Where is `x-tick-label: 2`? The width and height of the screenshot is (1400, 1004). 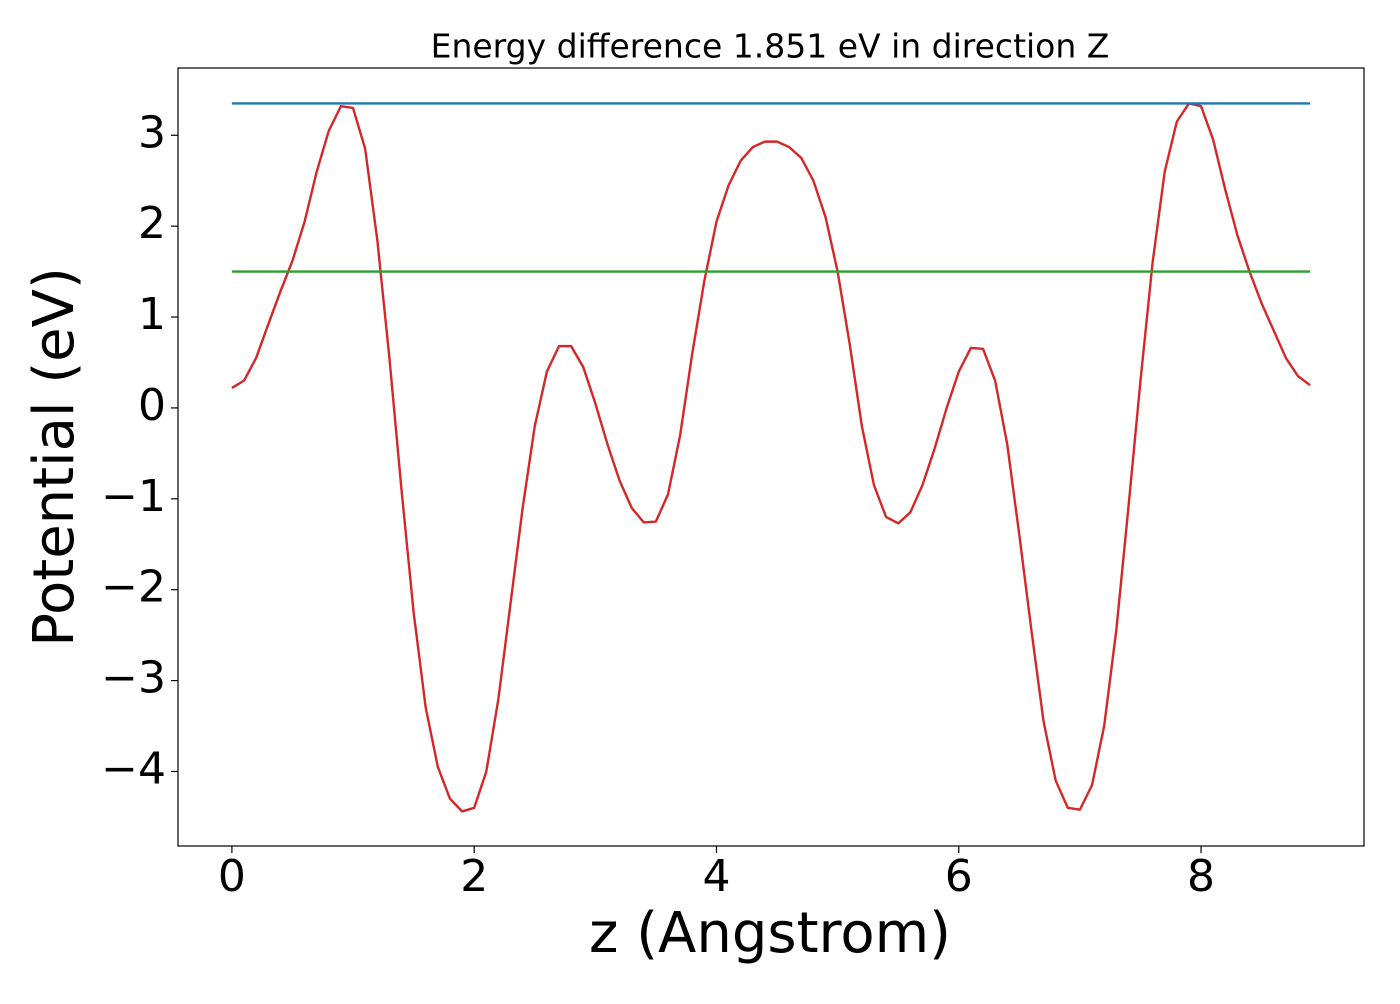 x-tick-label: 2 is located at coordinates (474, 876).